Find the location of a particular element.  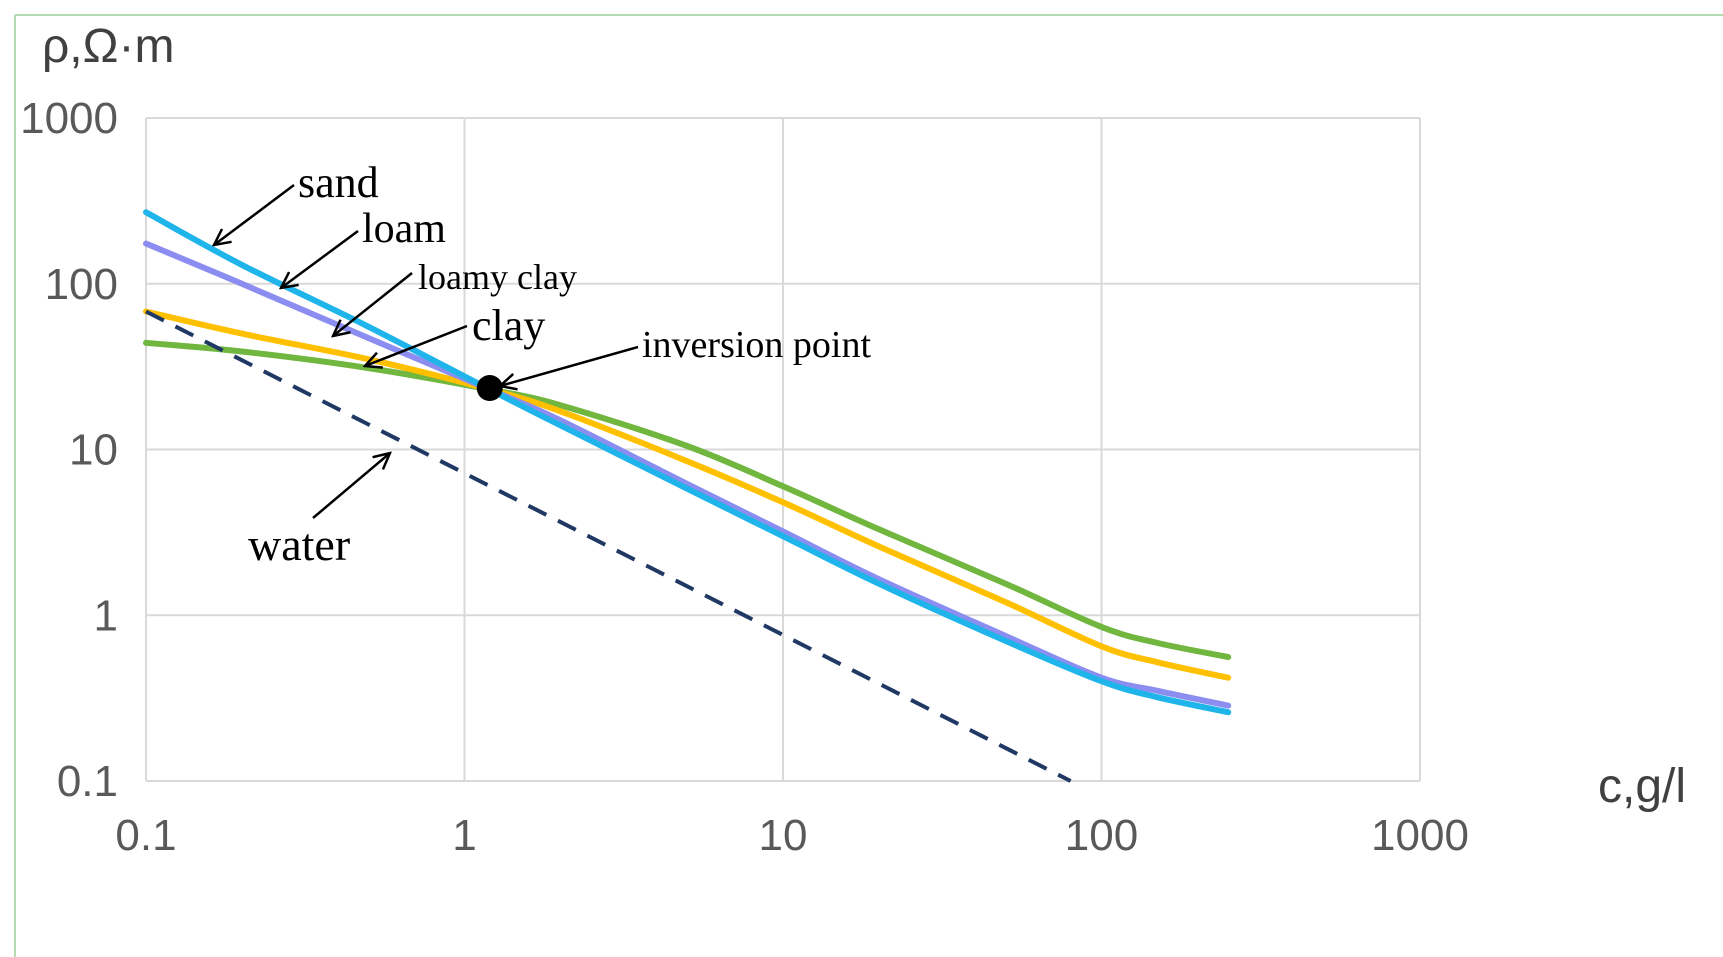

y-tick-label: 100 is located at coordinates (81, 284).